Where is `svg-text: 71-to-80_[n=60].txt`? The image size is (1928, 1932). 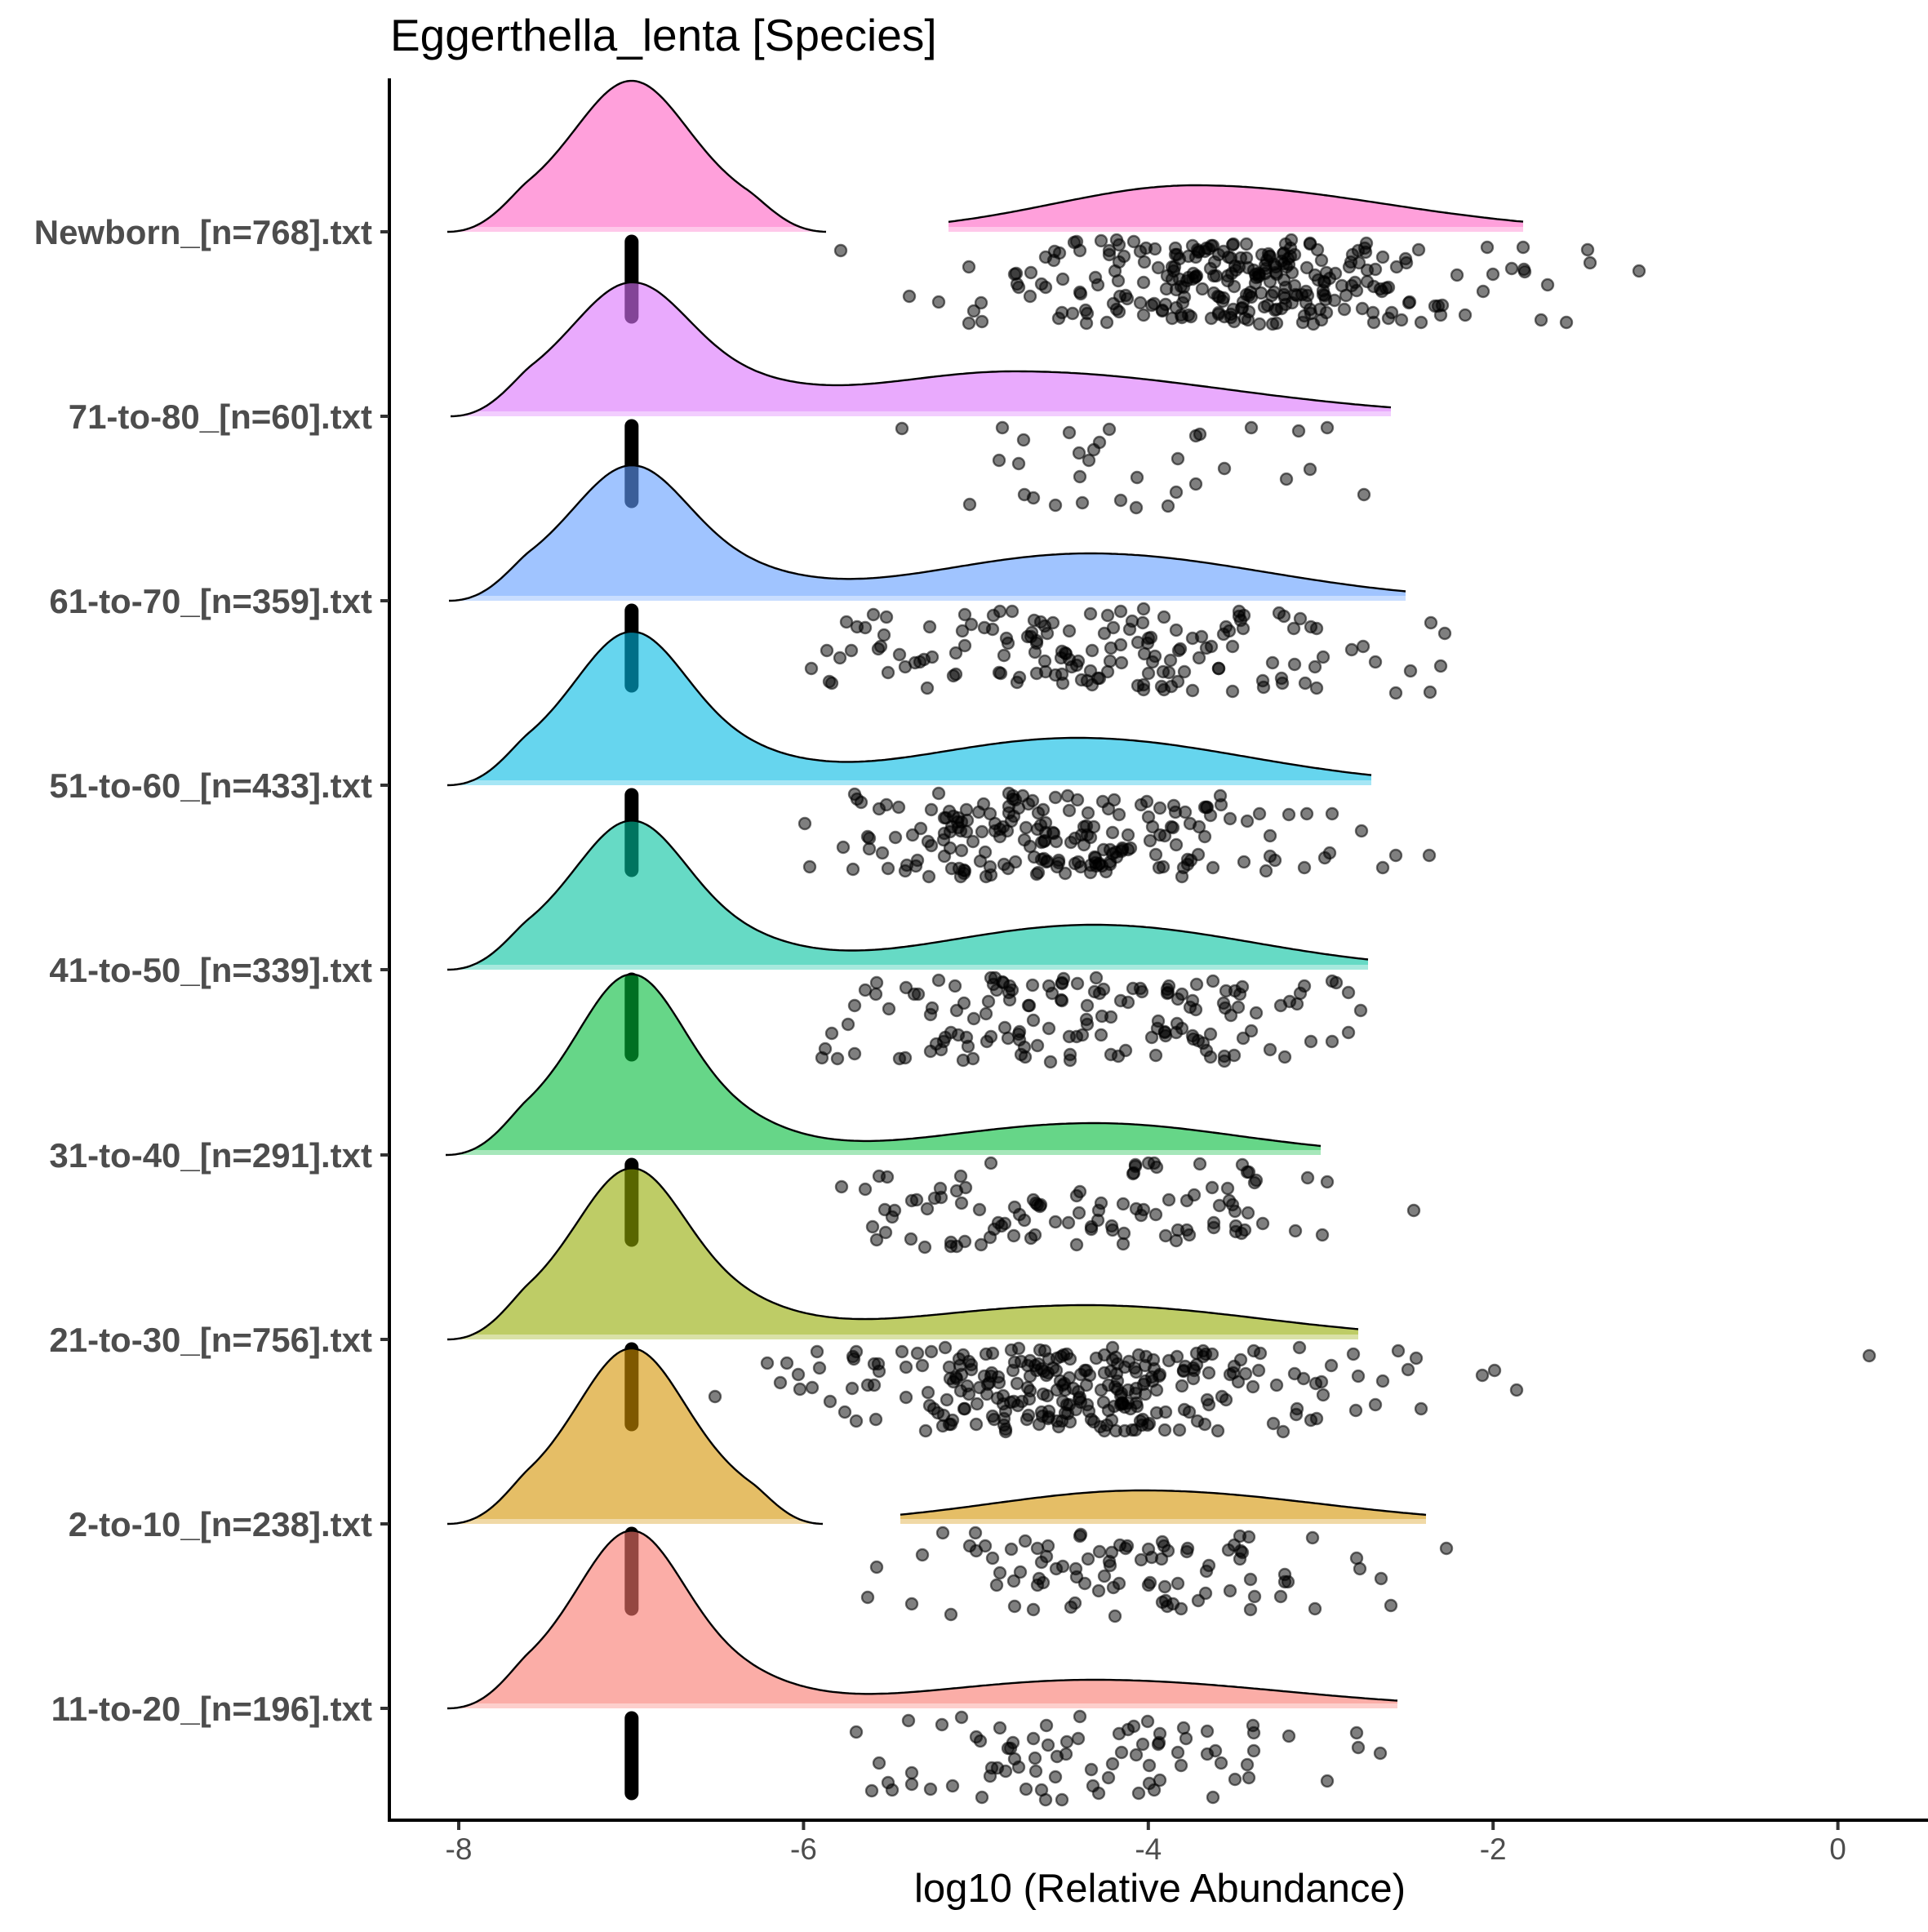
svg-text: 71-to-80_[n=60].txt is located at coordinates (221, 417).